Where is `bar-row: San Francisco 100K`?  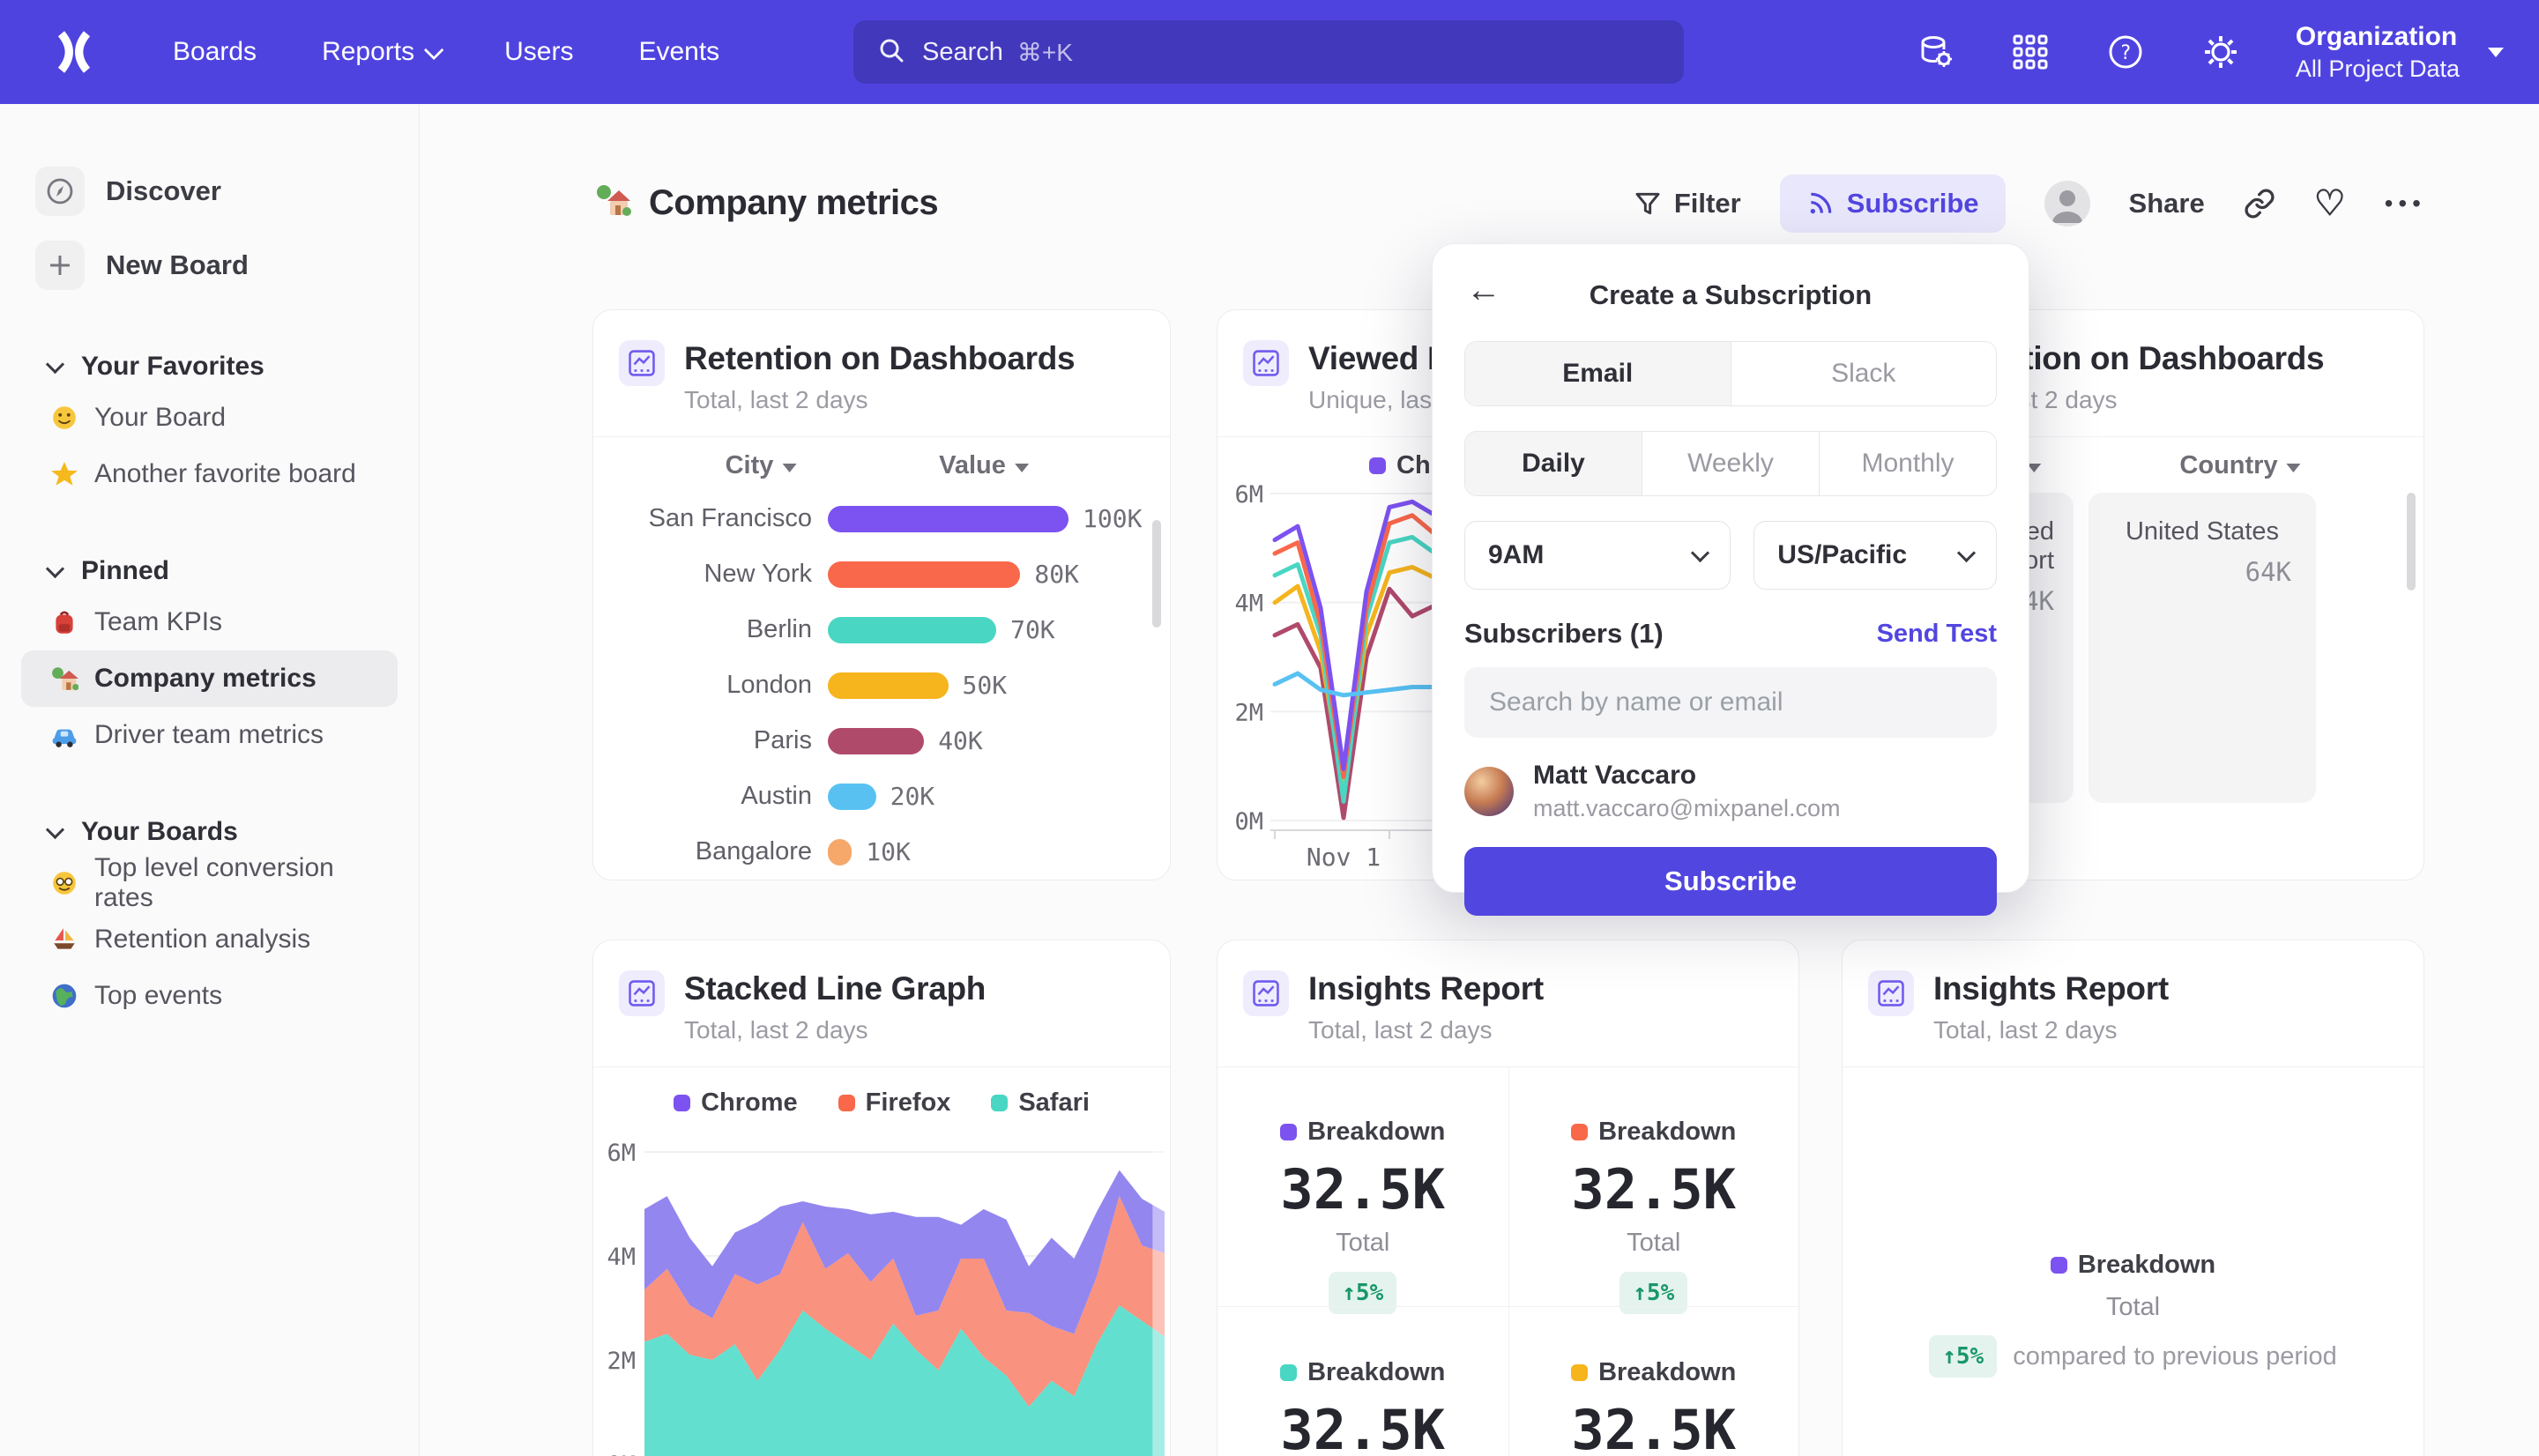
bar-row: San Francisco 100K is located at coordinates (881, 518).